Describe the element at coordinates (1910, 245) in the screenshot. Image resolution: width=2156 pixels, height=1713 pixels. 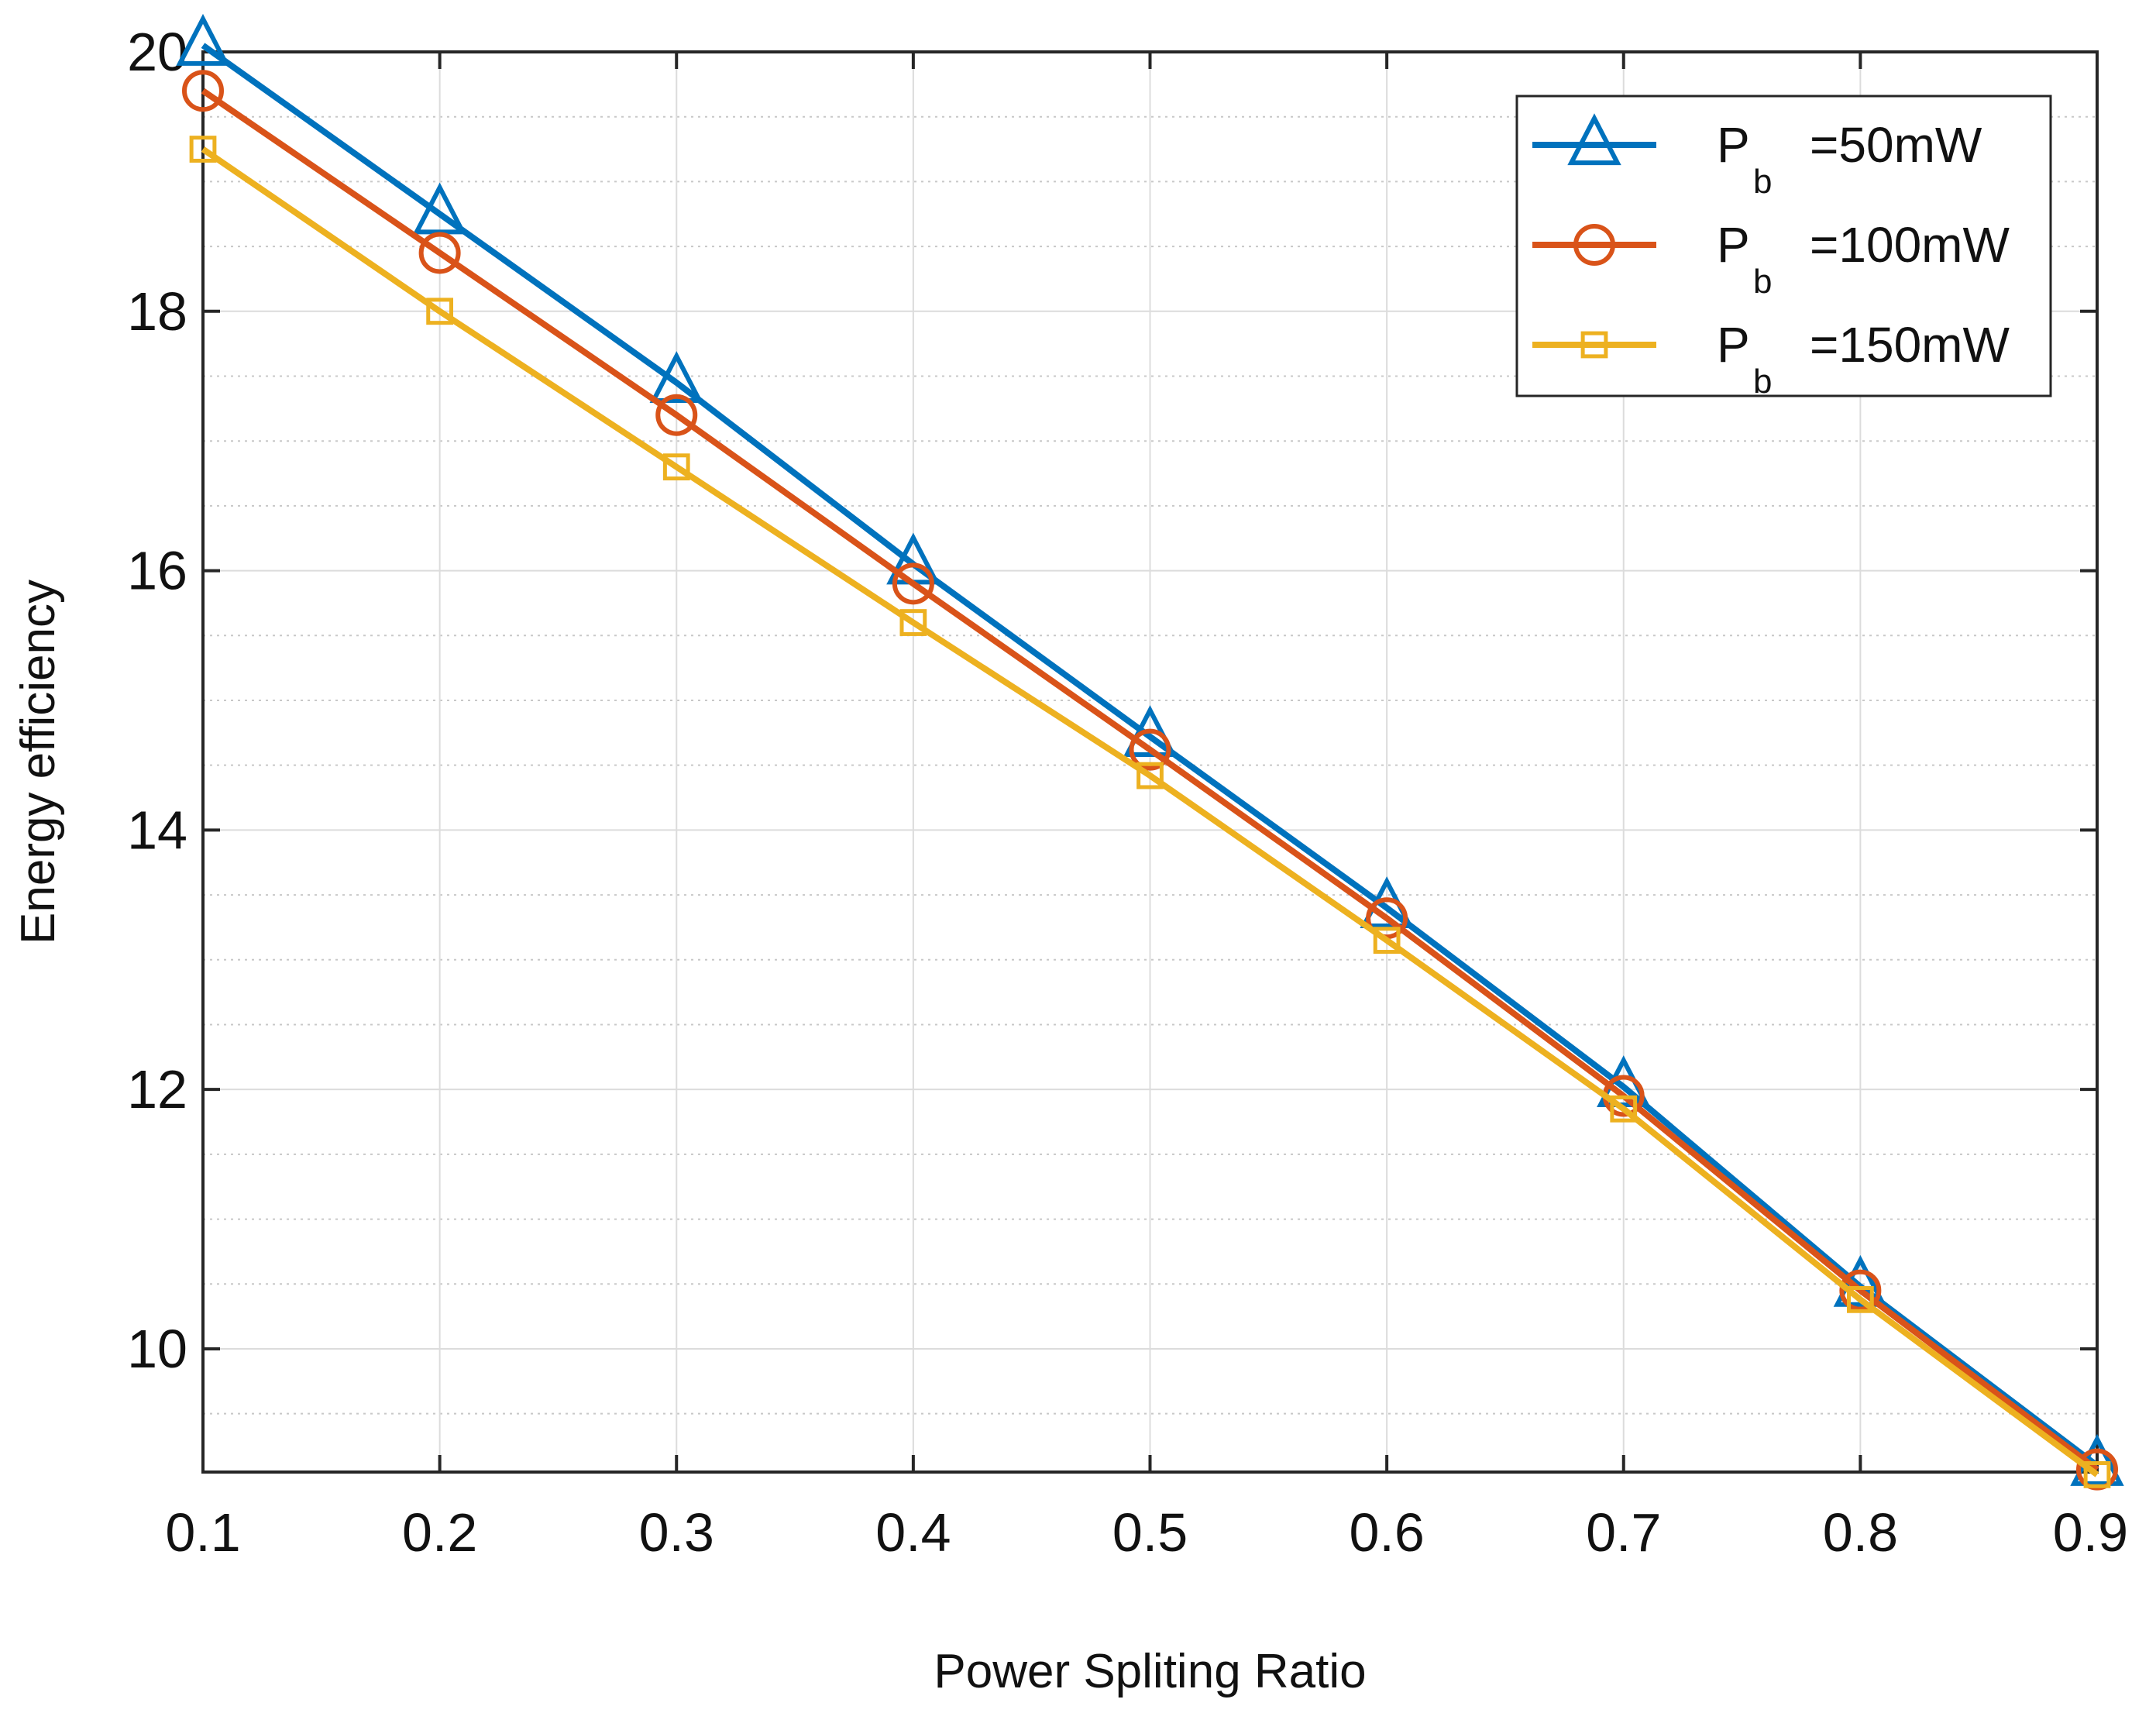
I see `legend-label-value: =100mW` at that location.